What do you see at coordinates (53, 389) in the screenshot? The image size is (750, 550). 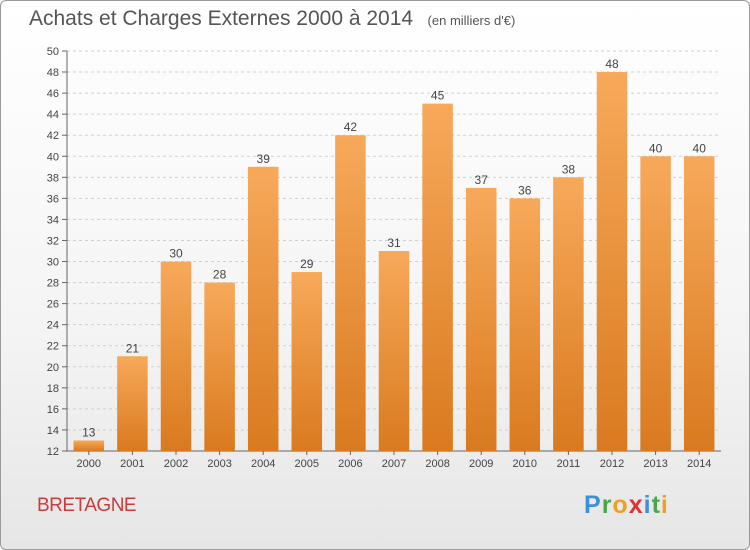 I see `y-tick-label: 18` at bounding box center [53, 389].